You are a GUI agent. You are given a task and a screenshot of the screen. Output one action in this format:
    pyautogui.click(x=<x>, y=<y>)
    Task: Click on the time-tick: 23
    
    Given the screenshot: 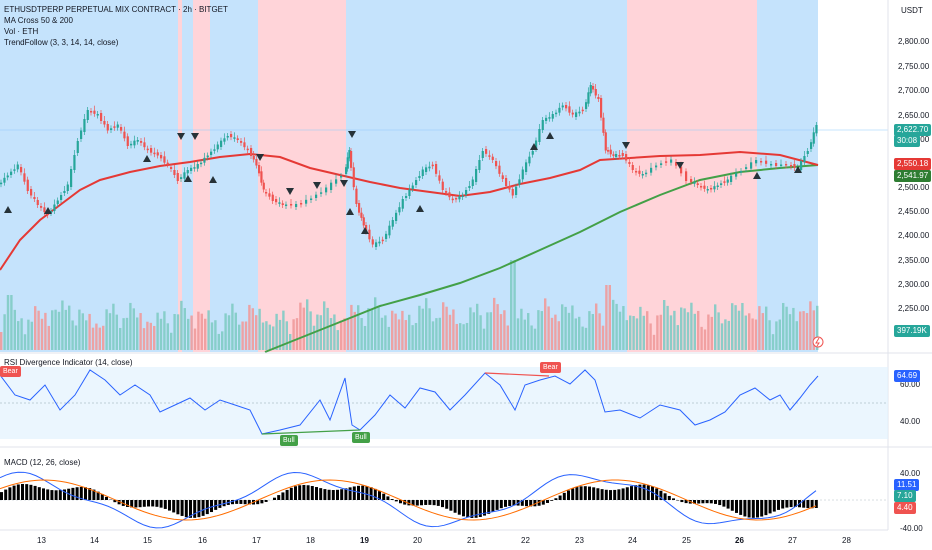 What is the action you would take?
    pyautogui.click(x=579, y=540)
    